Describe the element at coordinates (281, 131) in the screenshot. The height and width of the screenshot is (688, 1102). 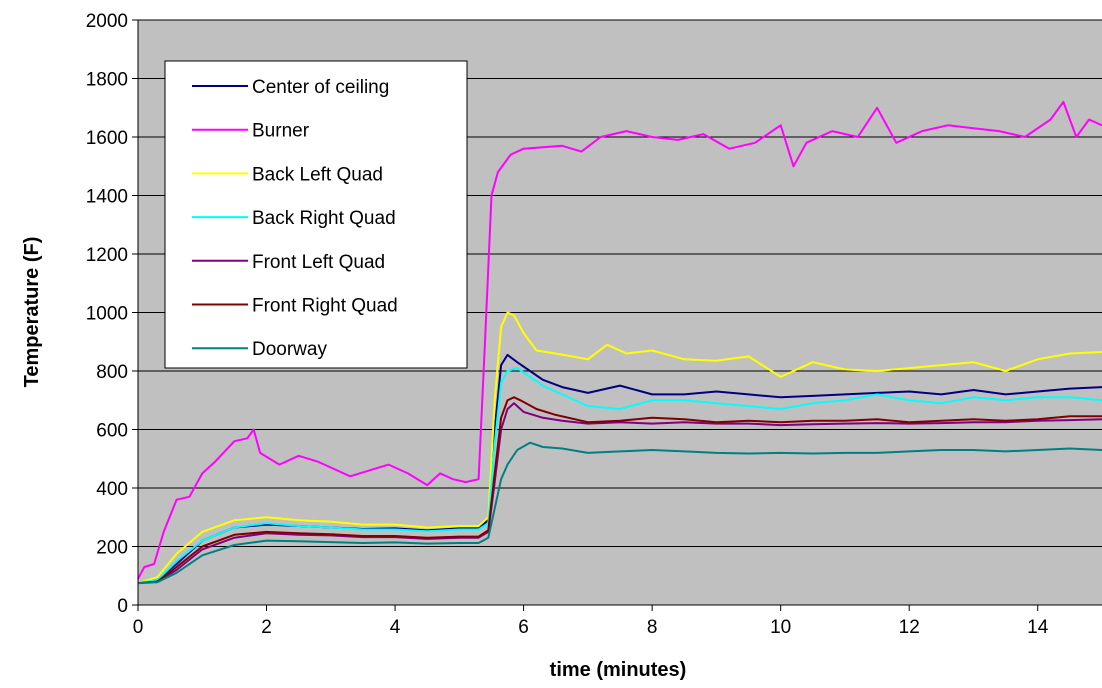
I see `legend-label: Burner` at that location.